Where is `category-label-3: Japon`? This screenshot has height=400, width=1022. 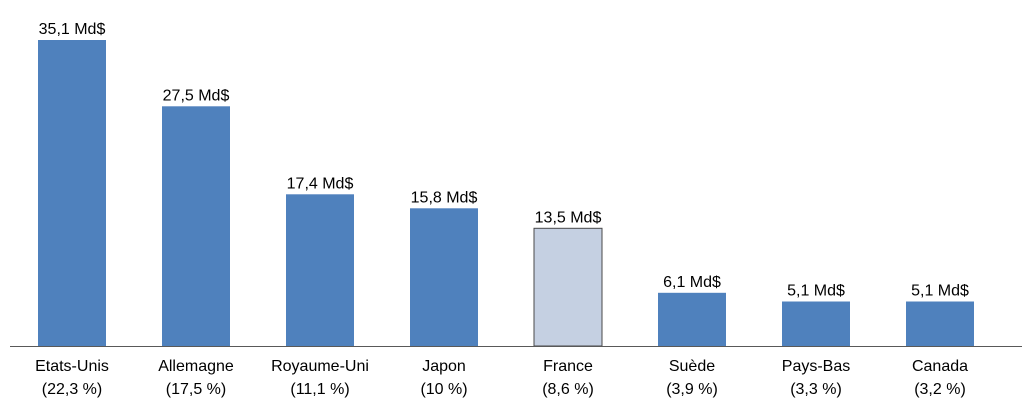
category-label-3: Japon is located at coordinates (444, 366).